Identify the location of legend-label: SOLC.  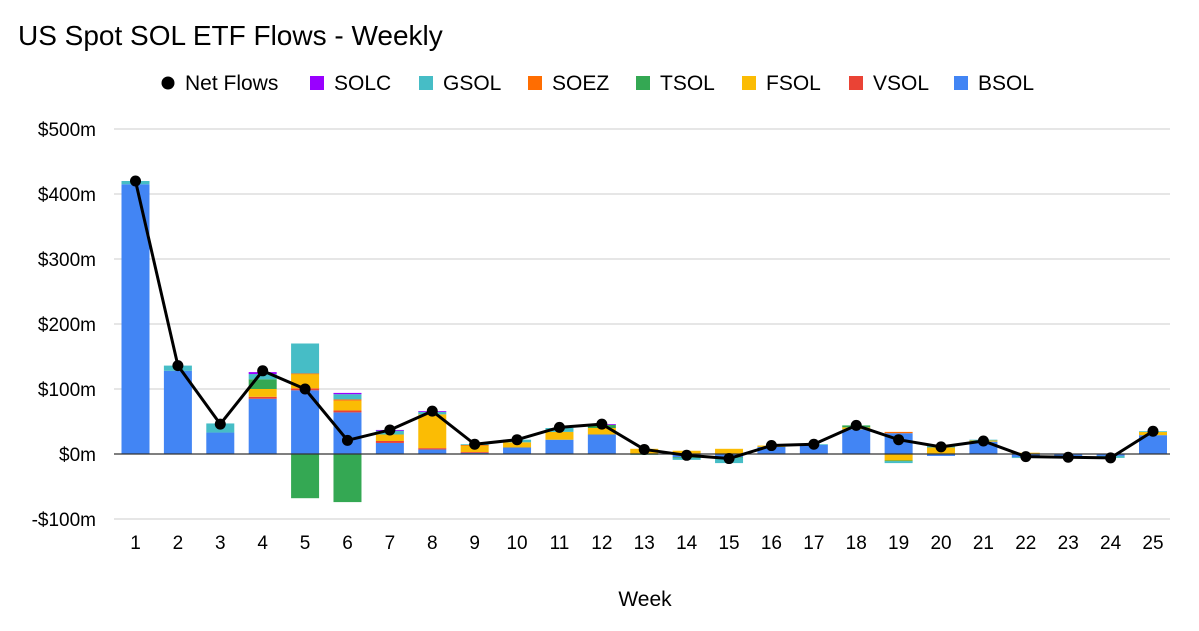
(362, 83).